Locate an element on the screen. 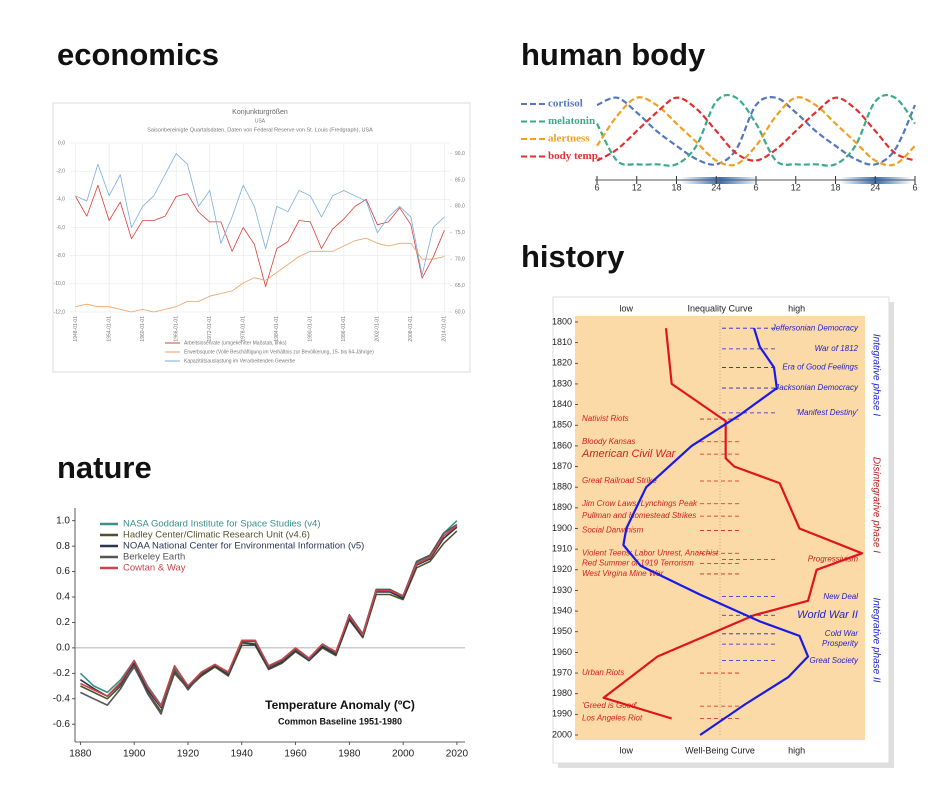 The width and height of the screenshot is (940, 788). x-tick-label: 1900 is located at coordinates (134, 754).